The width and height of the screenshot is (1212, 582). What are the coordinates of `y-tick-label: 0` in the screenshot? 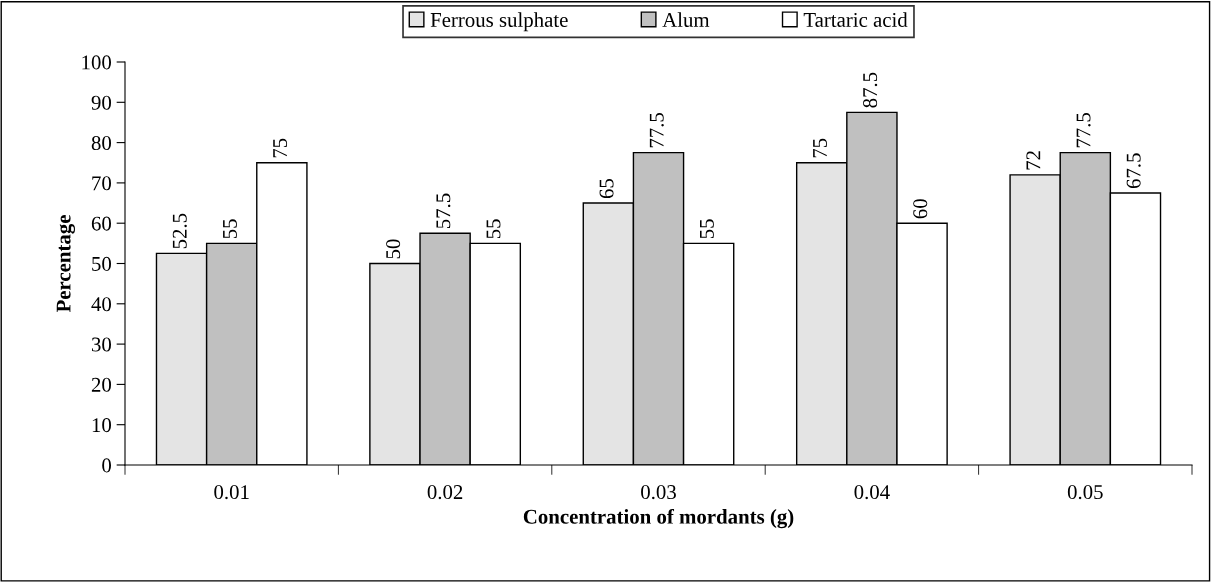 It's located at (107, 465).